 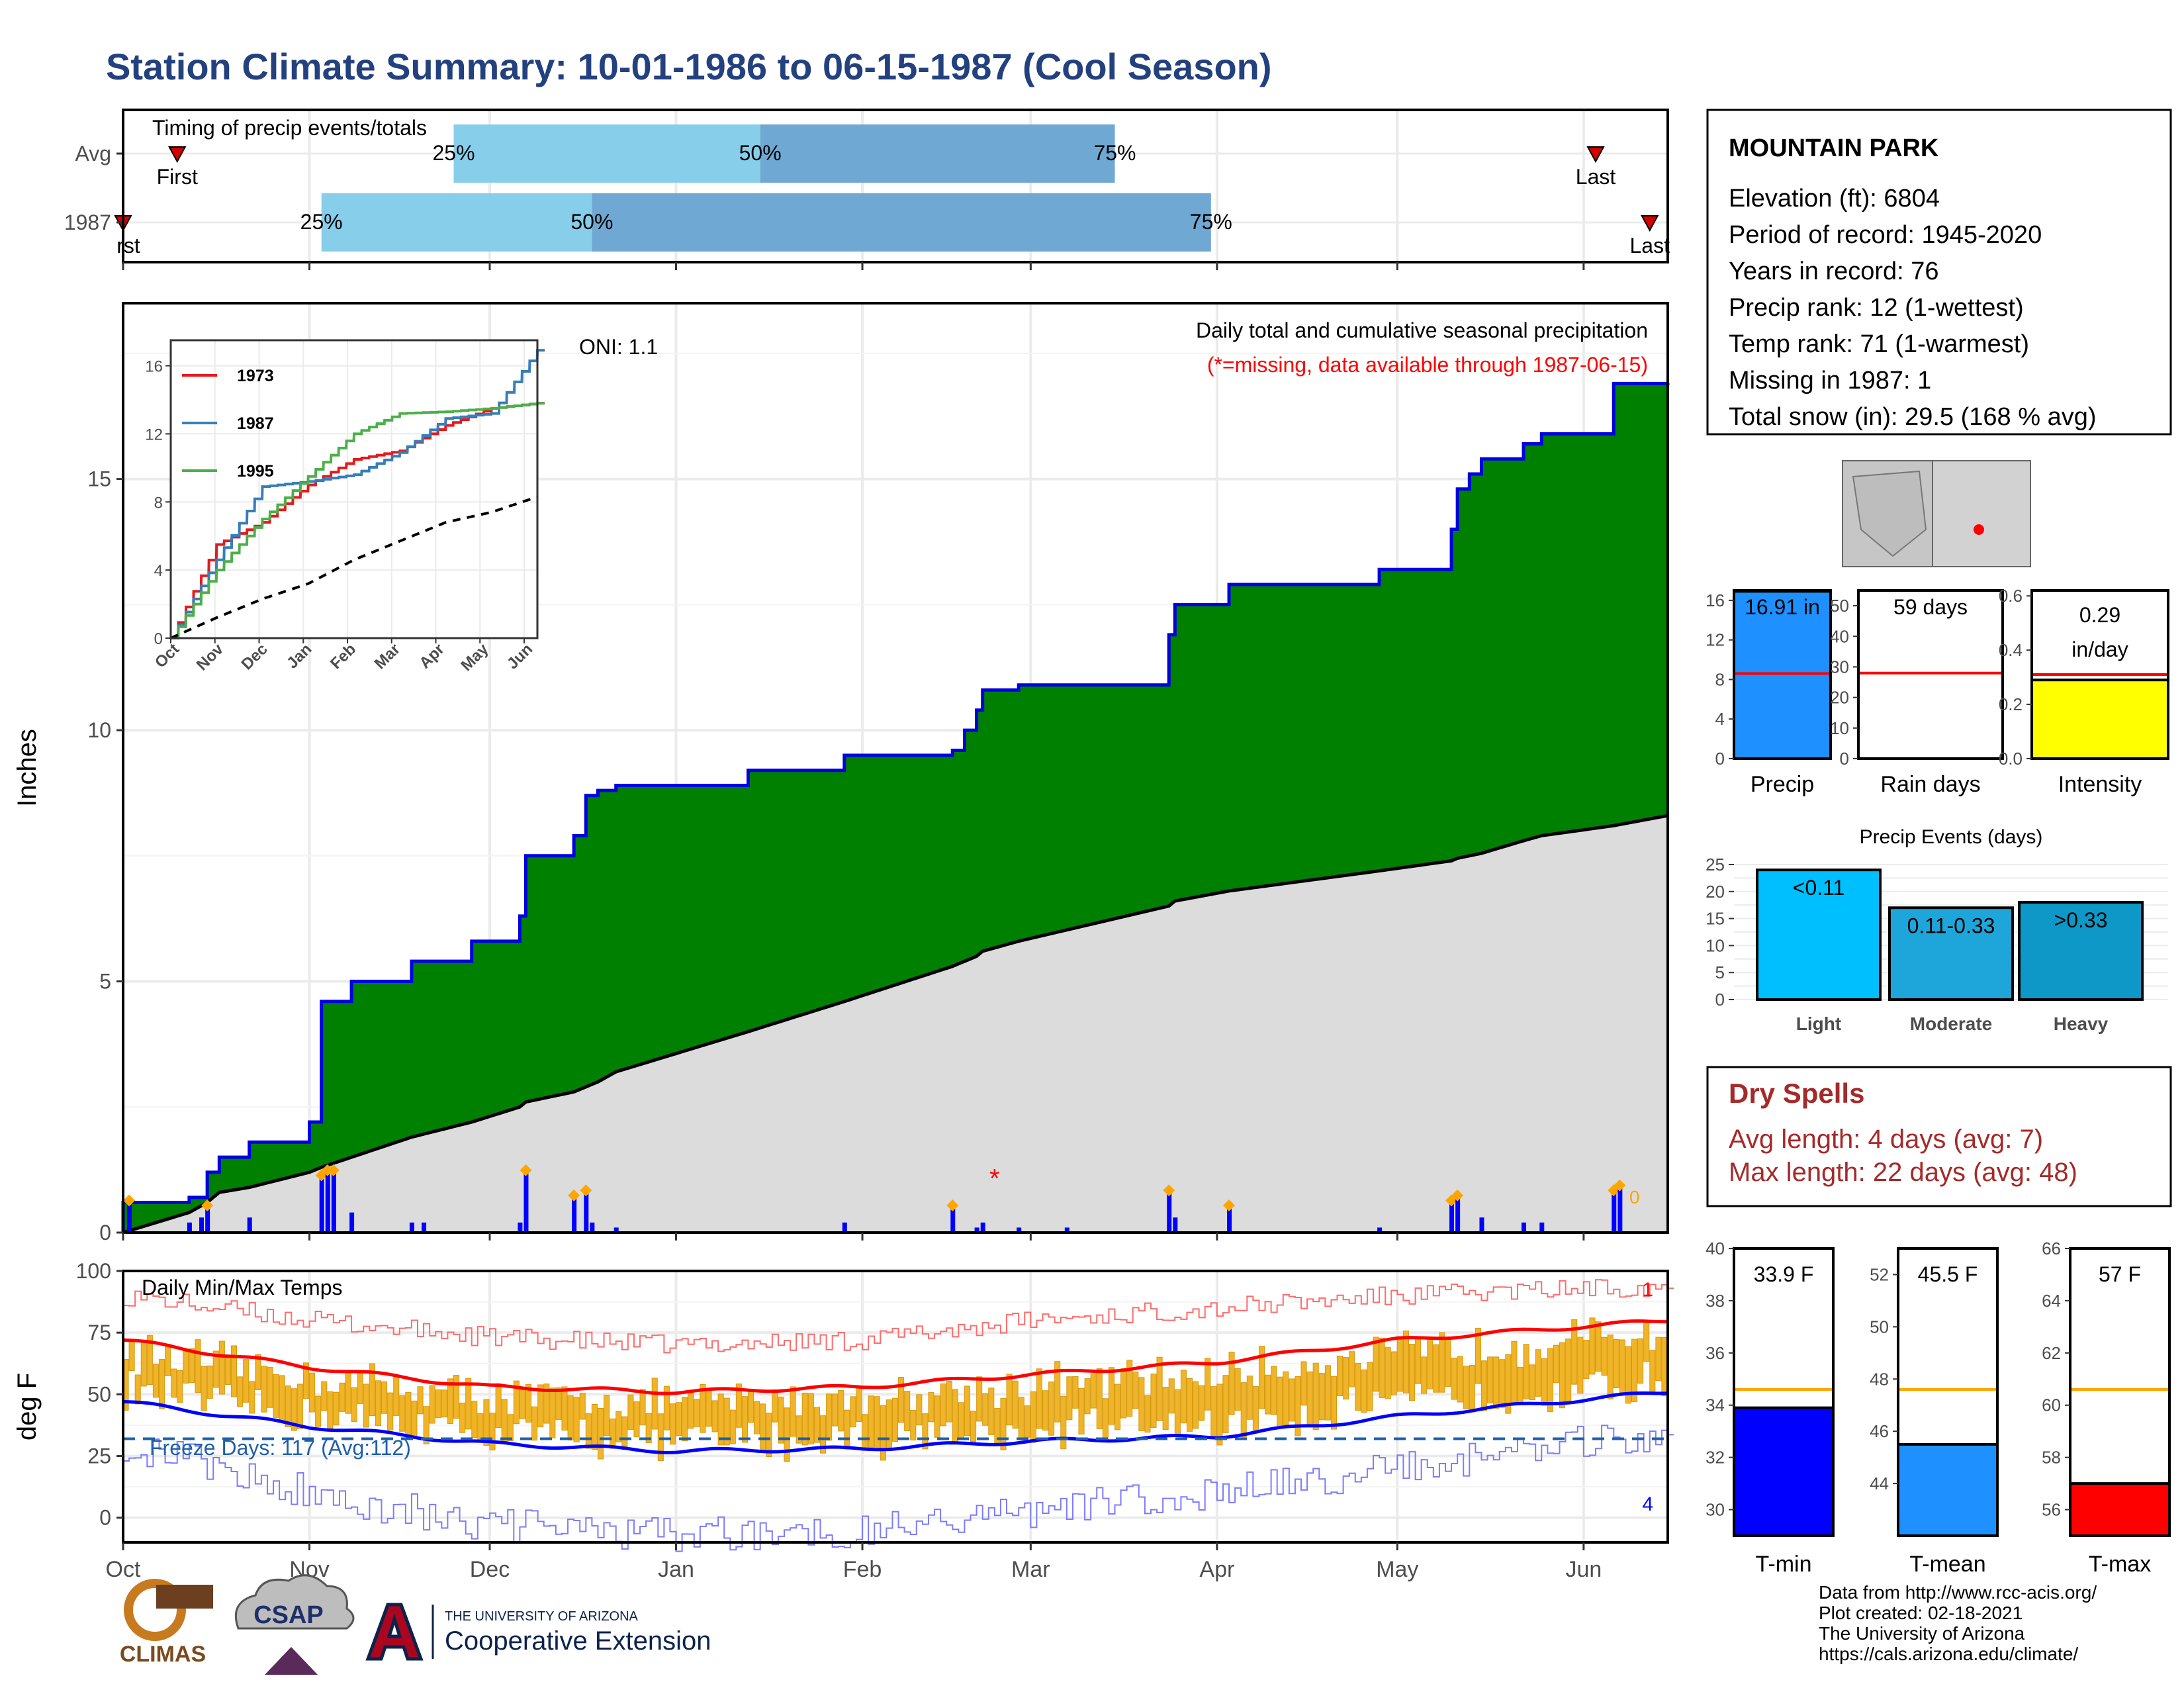 I want to click on temp-stat-ytick-label: 32, so click(x=1715, y=1458).